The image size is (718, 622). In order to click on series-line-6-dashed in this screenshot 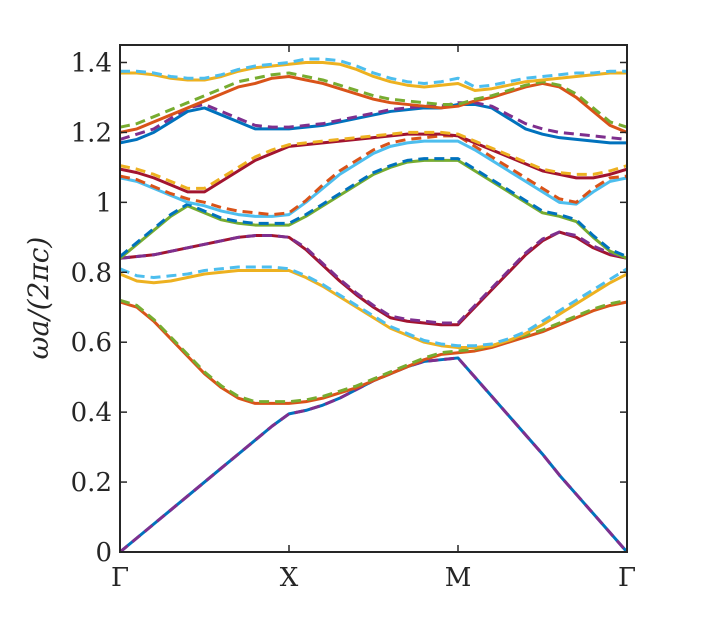, I will do `click(373, 306)`.